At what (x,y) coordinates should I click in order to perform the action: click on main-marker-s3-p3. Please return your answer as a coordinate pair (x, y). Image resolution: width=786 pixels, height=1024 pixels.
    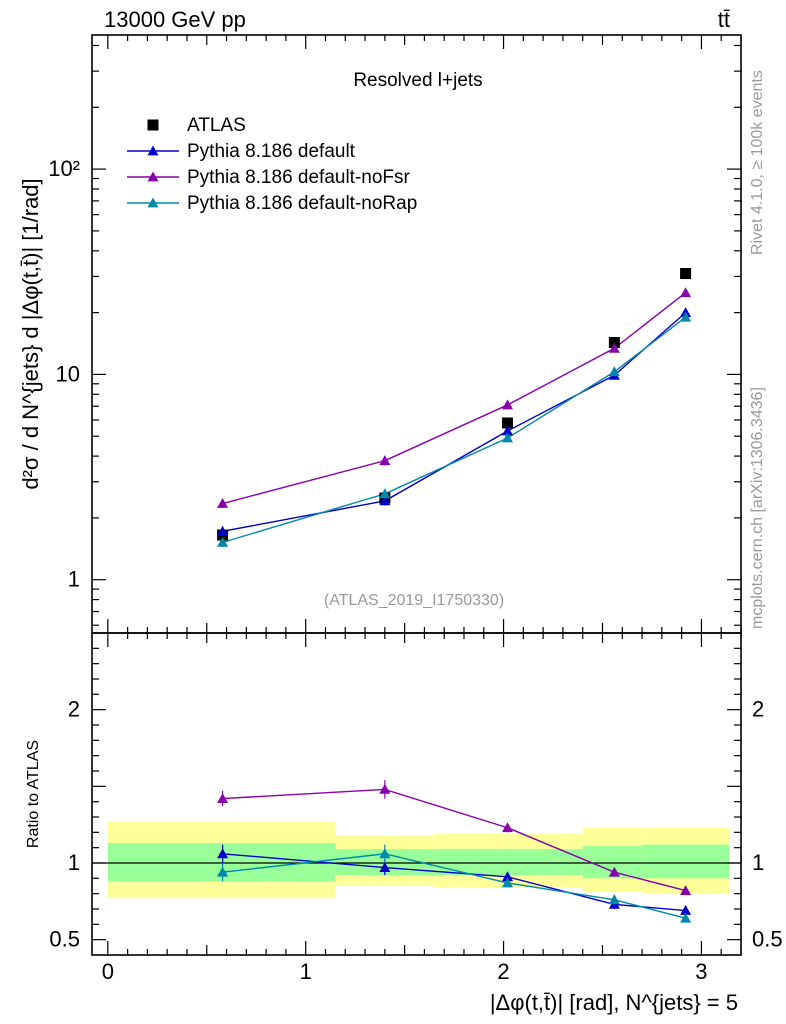
    Looking at the image, I should click on (614, 371).